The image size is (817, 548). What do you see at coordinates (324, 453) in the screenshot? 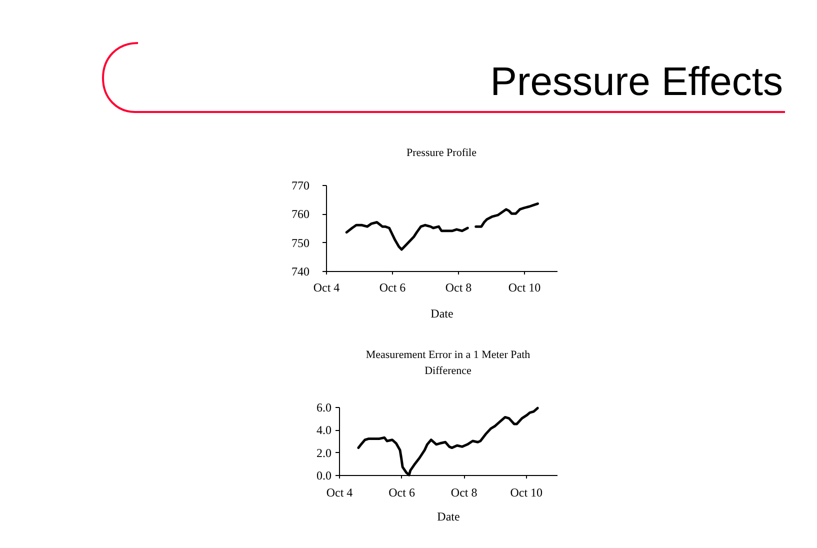
I see `y-tick-label: 2.0` at bounding box center [324, 453].